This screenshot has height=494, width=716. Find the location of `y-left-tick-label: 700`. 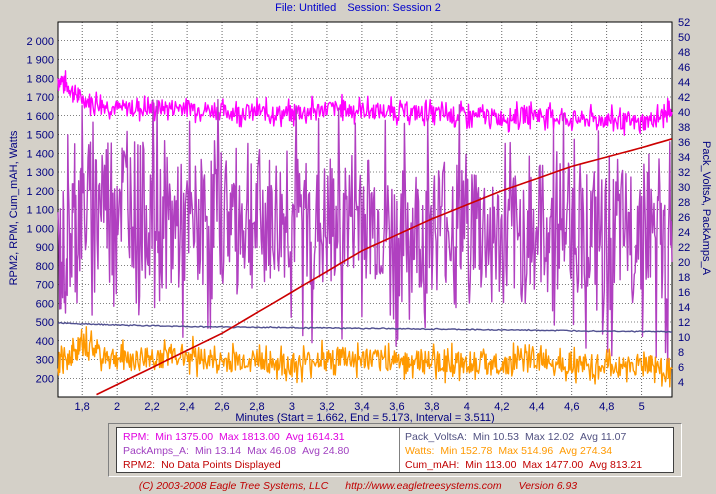

y-left-tick-label: 700 is located at coordinates (45, 286).